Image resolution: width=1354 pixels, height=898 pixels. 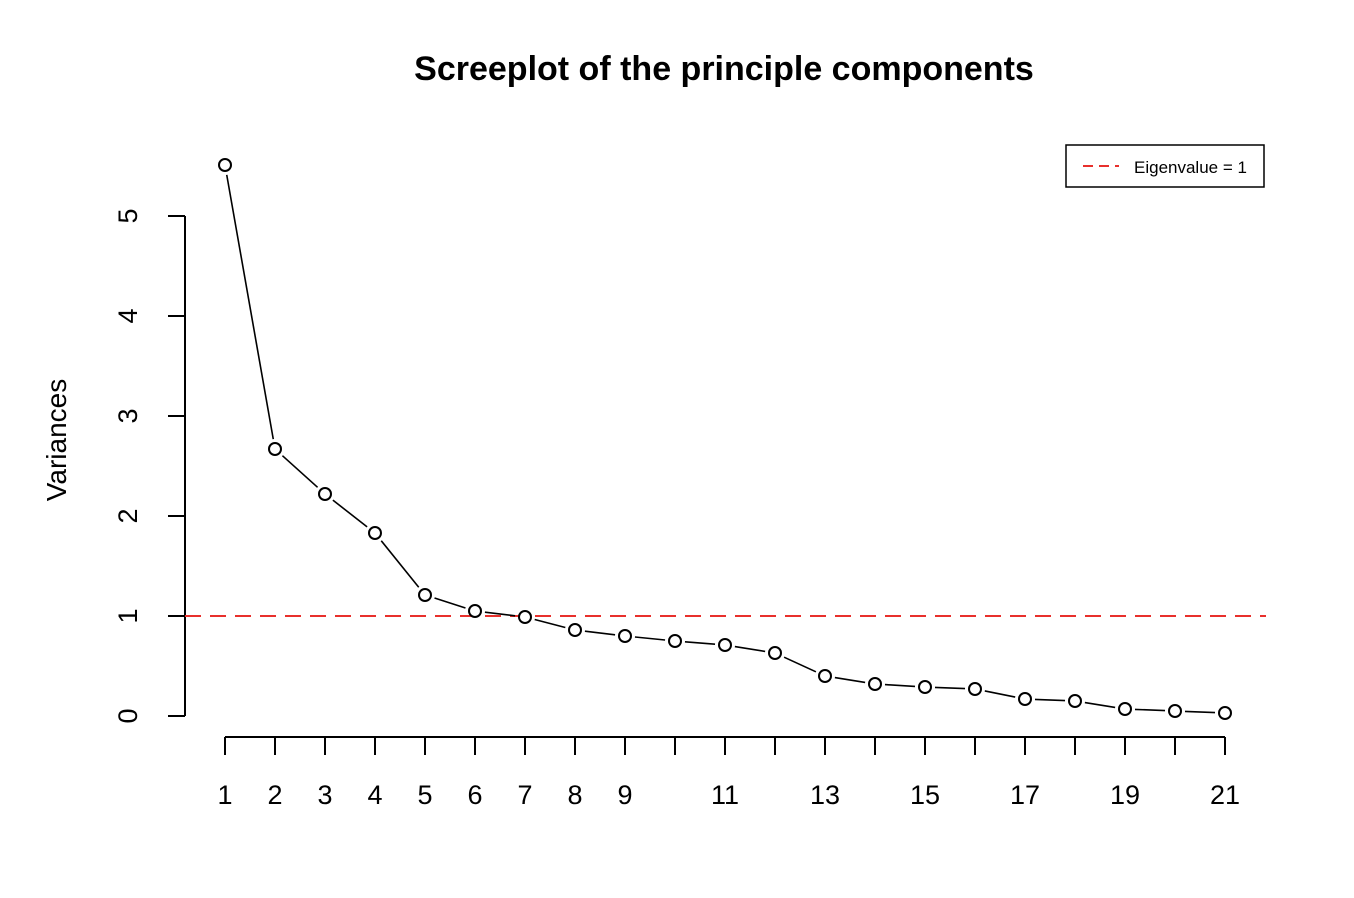 What do you see at coordinates (128, 315) in the screenshot?
I see `y-tick-label: 4` at bounding box center [128, 315].